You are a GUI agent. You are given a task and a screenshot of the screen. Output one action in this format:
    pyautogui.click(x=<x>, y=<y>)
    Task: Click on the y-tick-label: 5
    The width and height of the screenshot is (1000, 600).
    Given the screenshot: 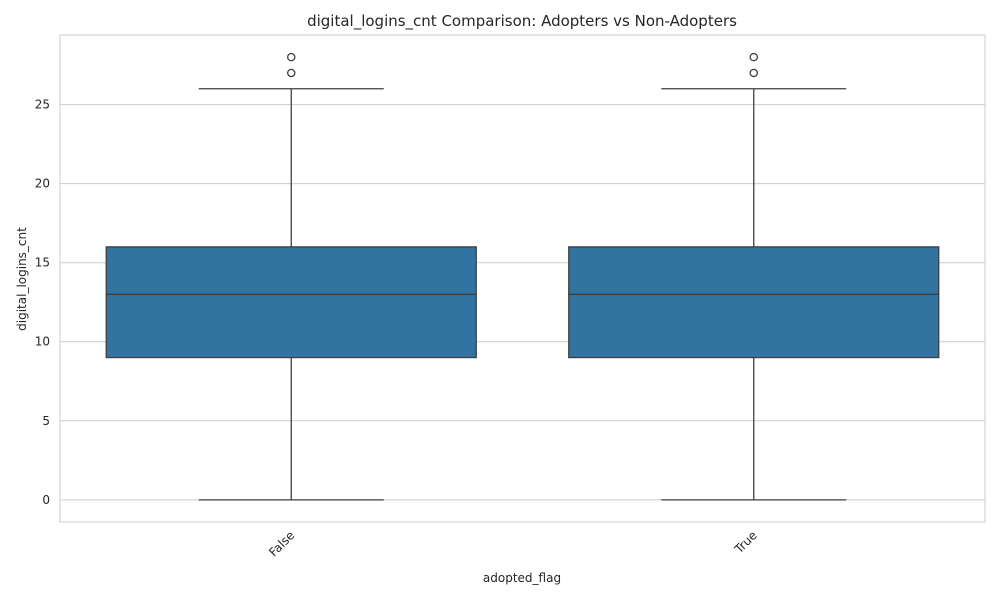 What is the action you would take?
    pyautogui.click(x=46, y=421)
    